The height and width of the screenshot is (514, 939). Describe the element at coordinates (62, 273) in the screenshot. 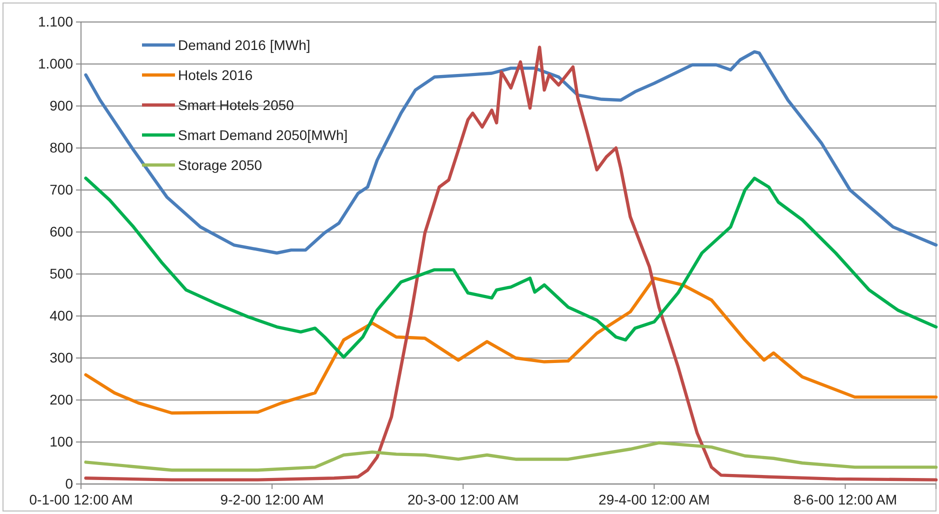

I see `y-tick-label: 500` at that location.